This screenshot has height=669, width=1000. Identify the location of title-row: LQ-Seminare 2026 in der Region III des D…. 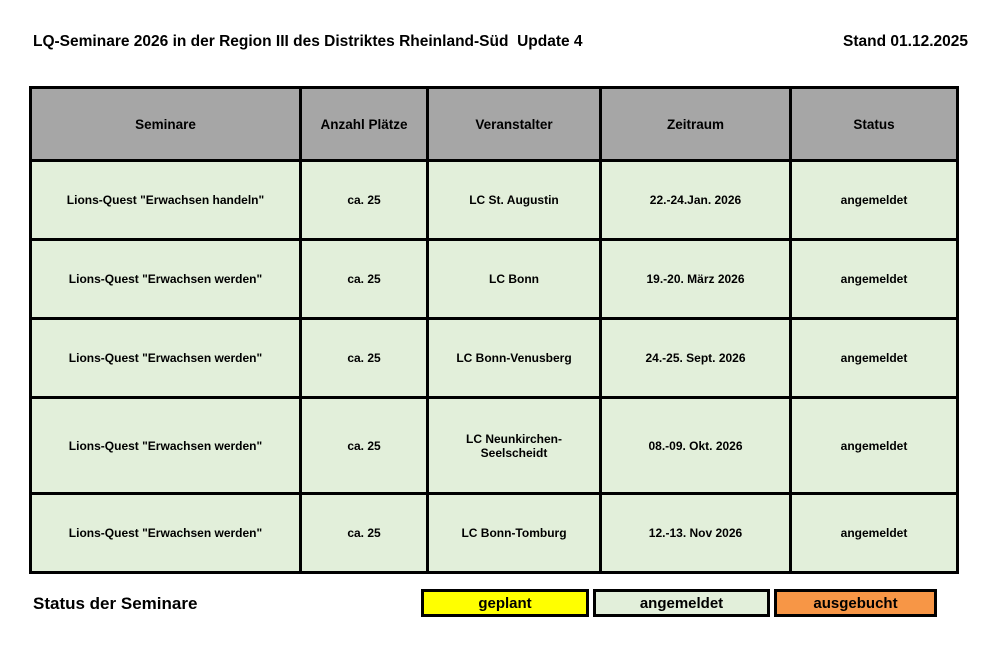
(500, 42).